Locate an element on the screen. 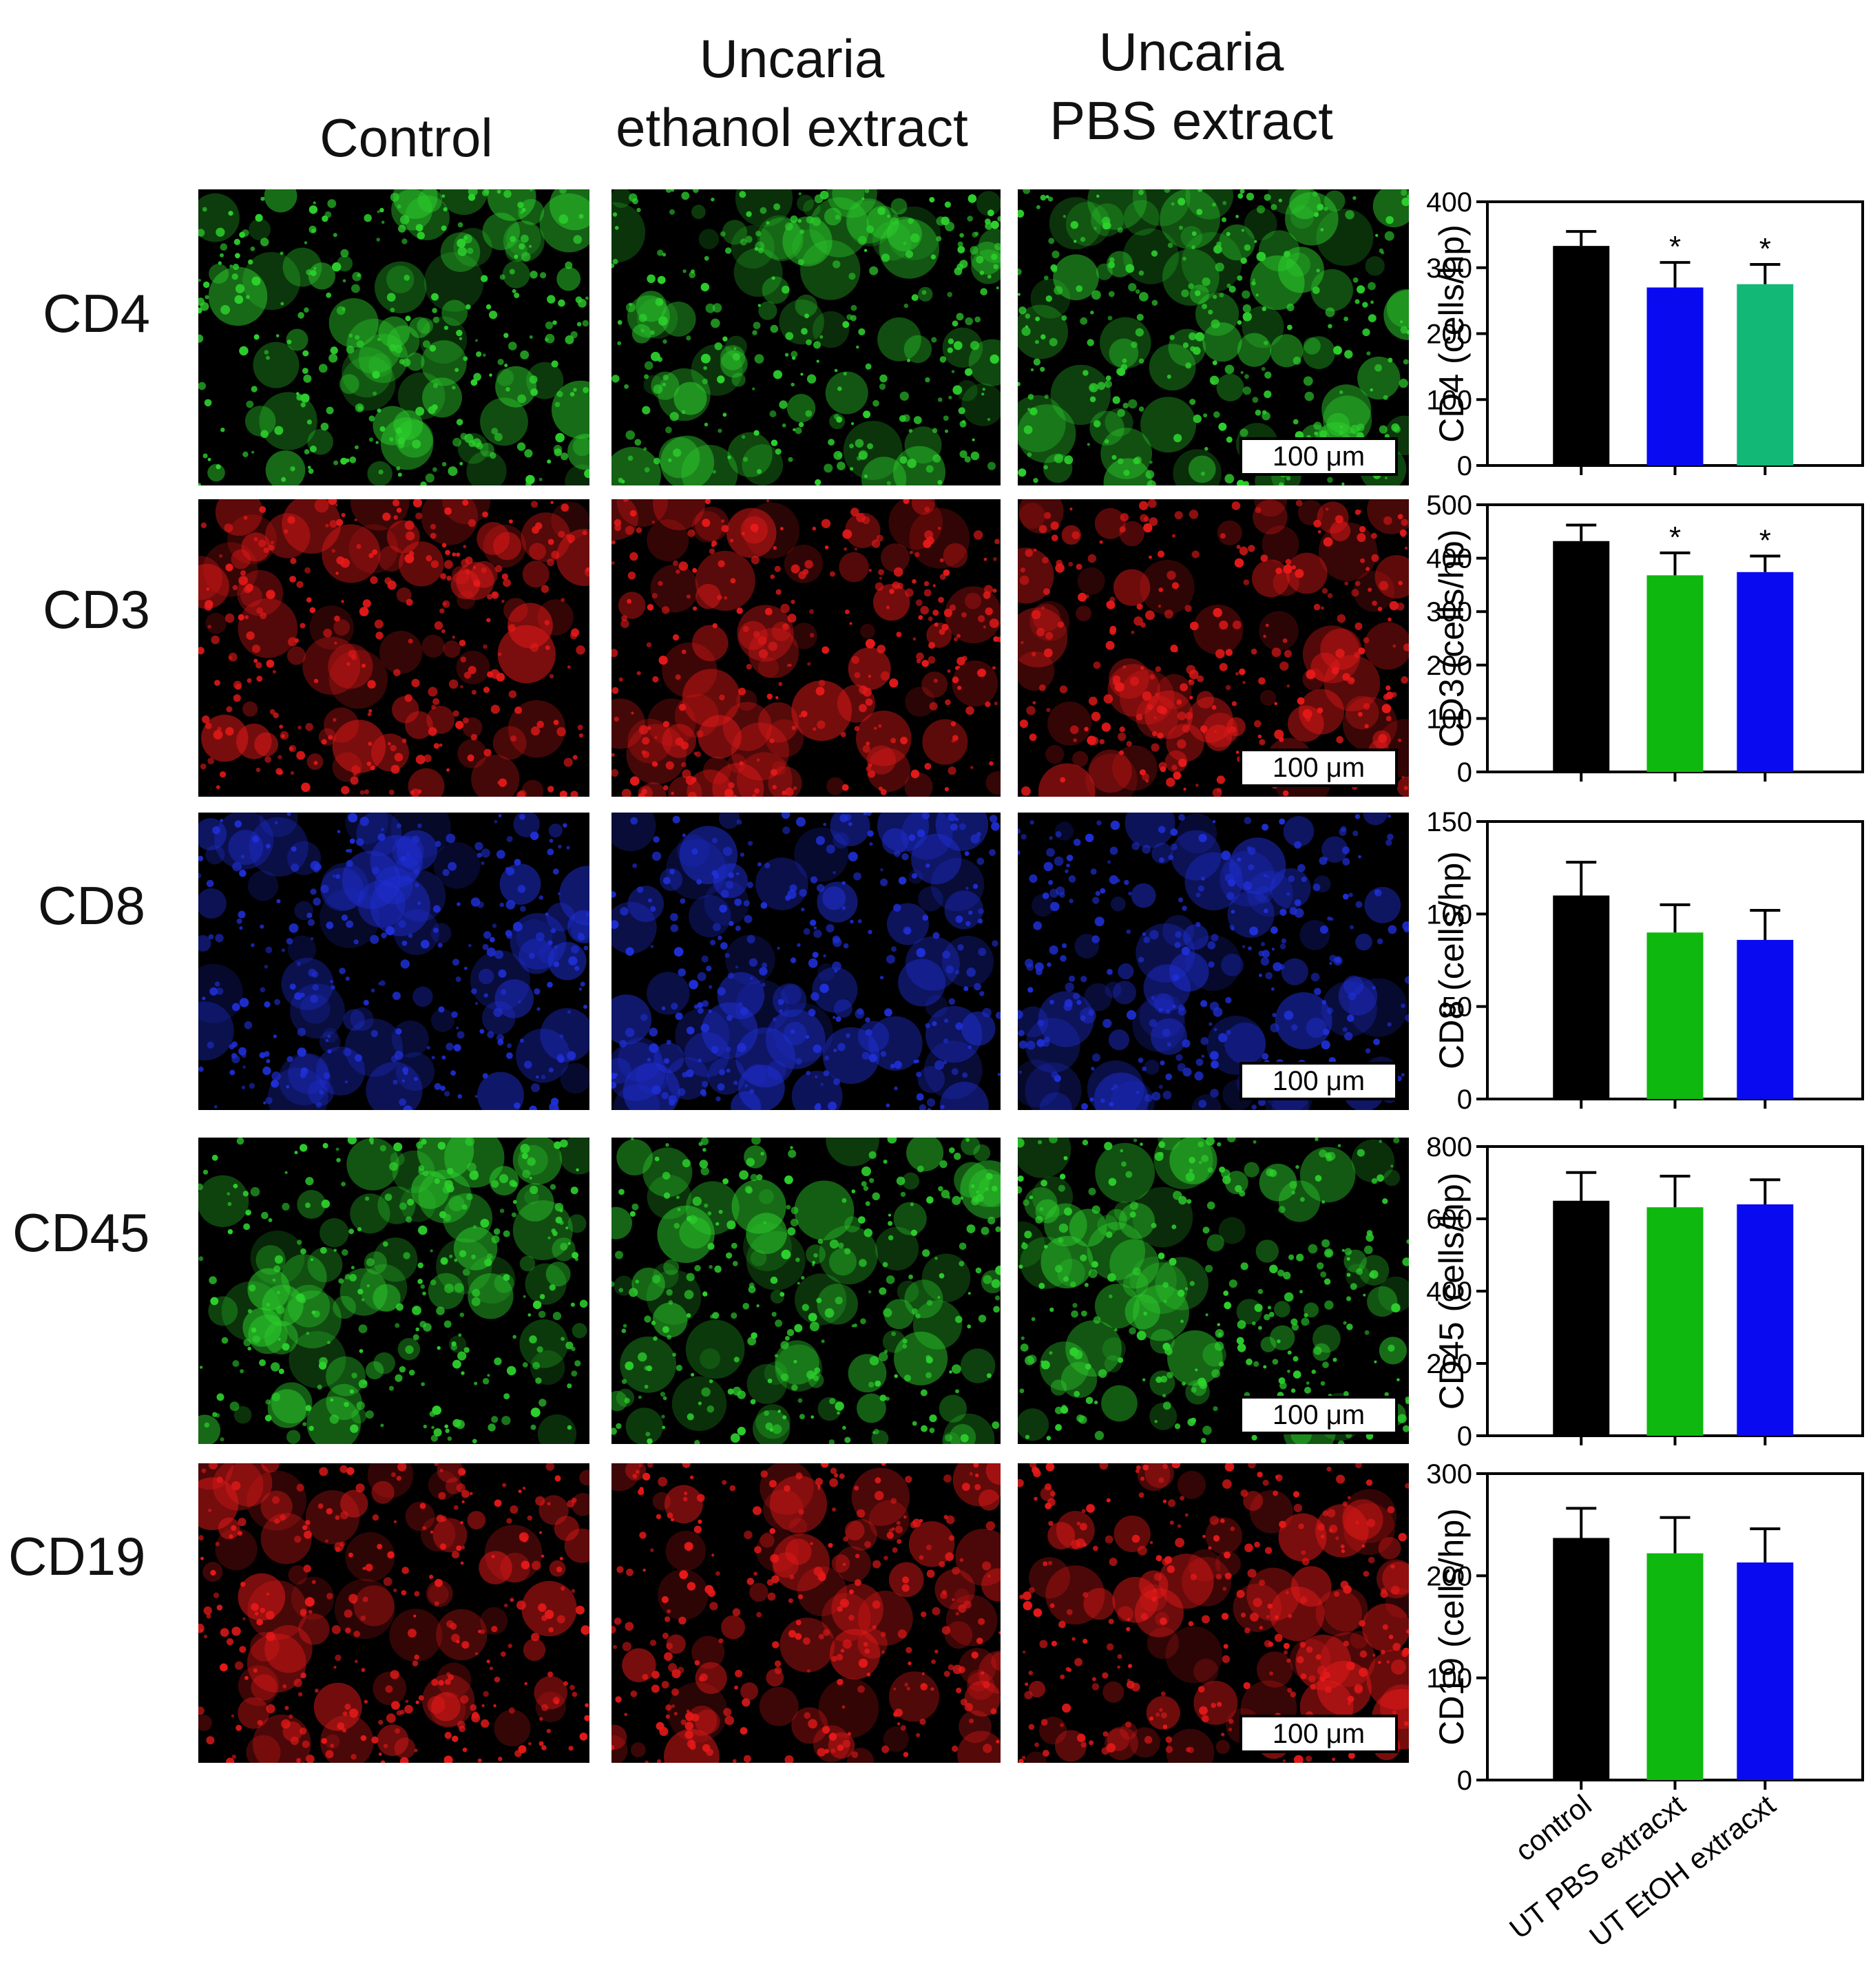 The width and height of the screenshot is (1873, 1988). chart-3: 0 200 400 600 800 CD45 (cells/hp) is located at coordinates (1645, 1292).